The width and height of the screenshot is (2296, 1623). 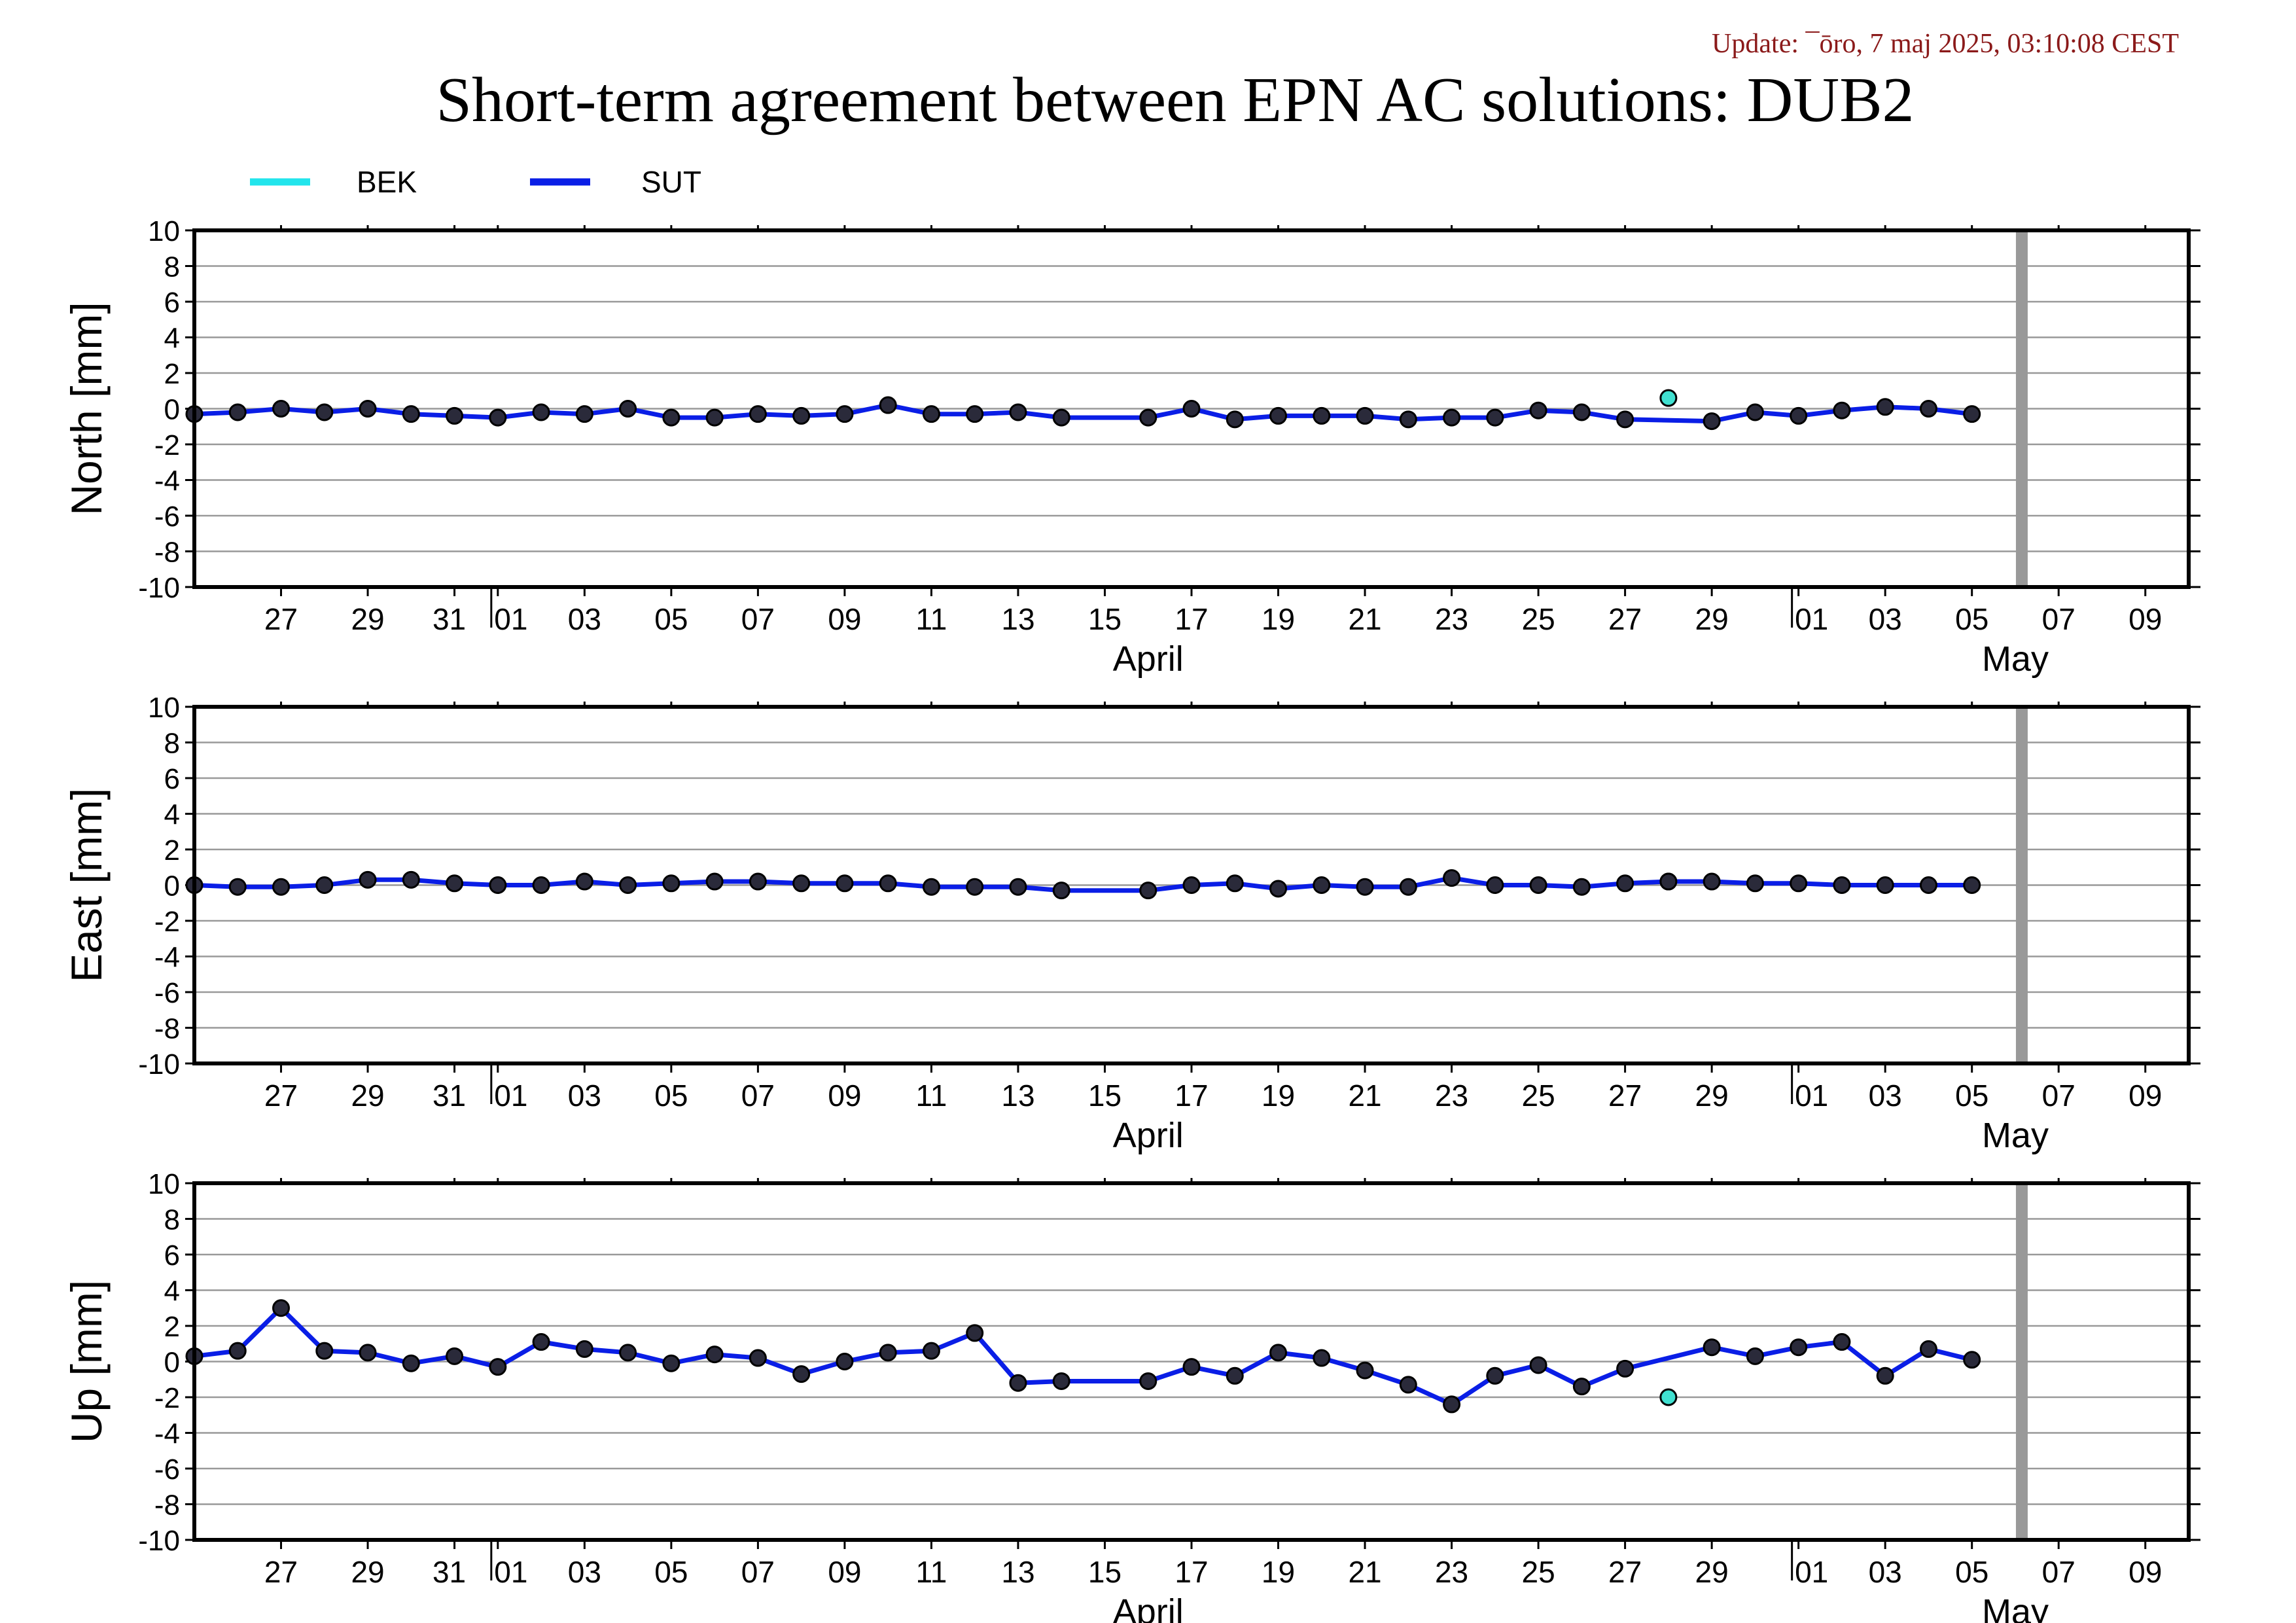 I want to click on x-tick-label: 13, so click(x=1017, y=619).